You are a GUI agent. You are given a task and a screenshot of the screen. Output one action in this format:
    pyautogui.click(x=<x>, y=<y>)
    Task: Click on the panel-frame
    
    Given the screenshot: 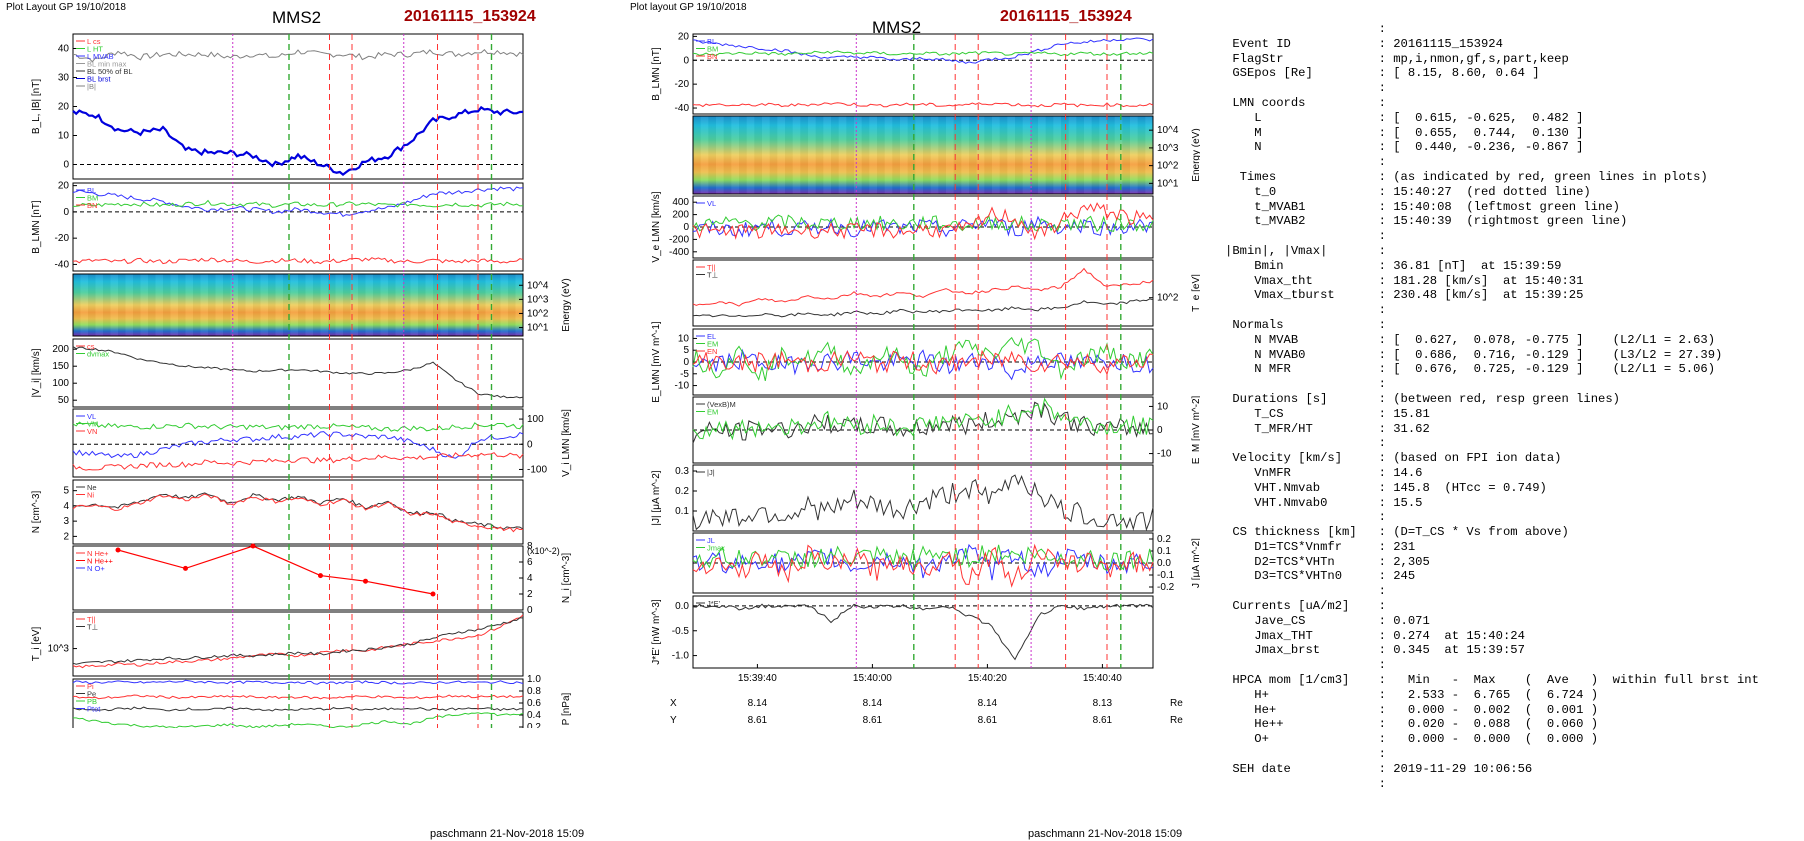 What is the action you would take?
    pyautogui.click(x=298, y=512)
    